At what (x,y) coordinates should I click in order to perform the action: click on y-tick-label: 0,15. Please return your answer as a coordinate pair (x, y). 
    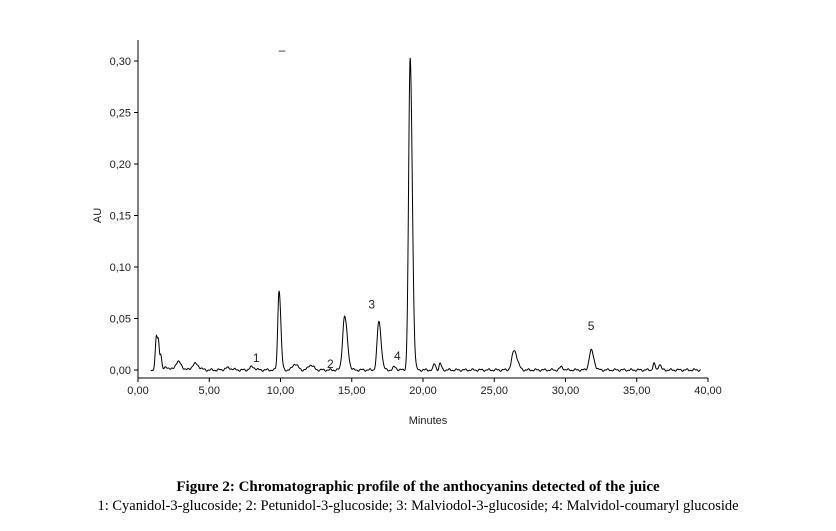
    Looking at the image, I should click on (120, 217).